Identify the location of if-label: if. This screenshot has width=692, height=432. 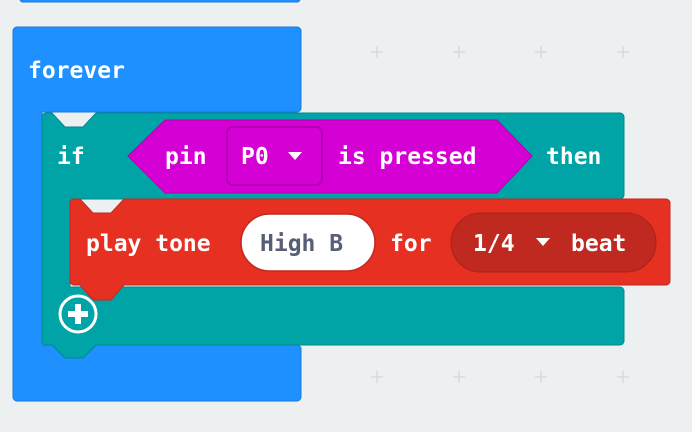
(71, 157).